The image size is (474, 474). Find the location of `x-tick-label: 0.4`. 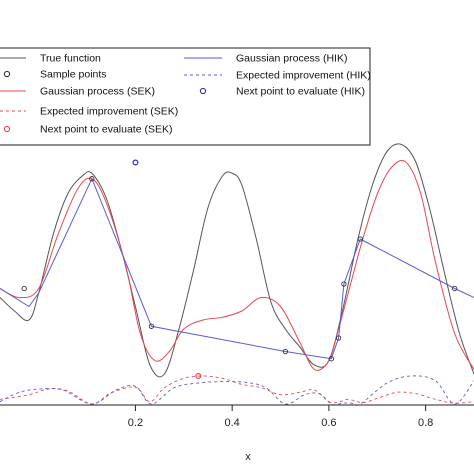

x-tick-label: 0.4 is located at coordinates (232, 423).